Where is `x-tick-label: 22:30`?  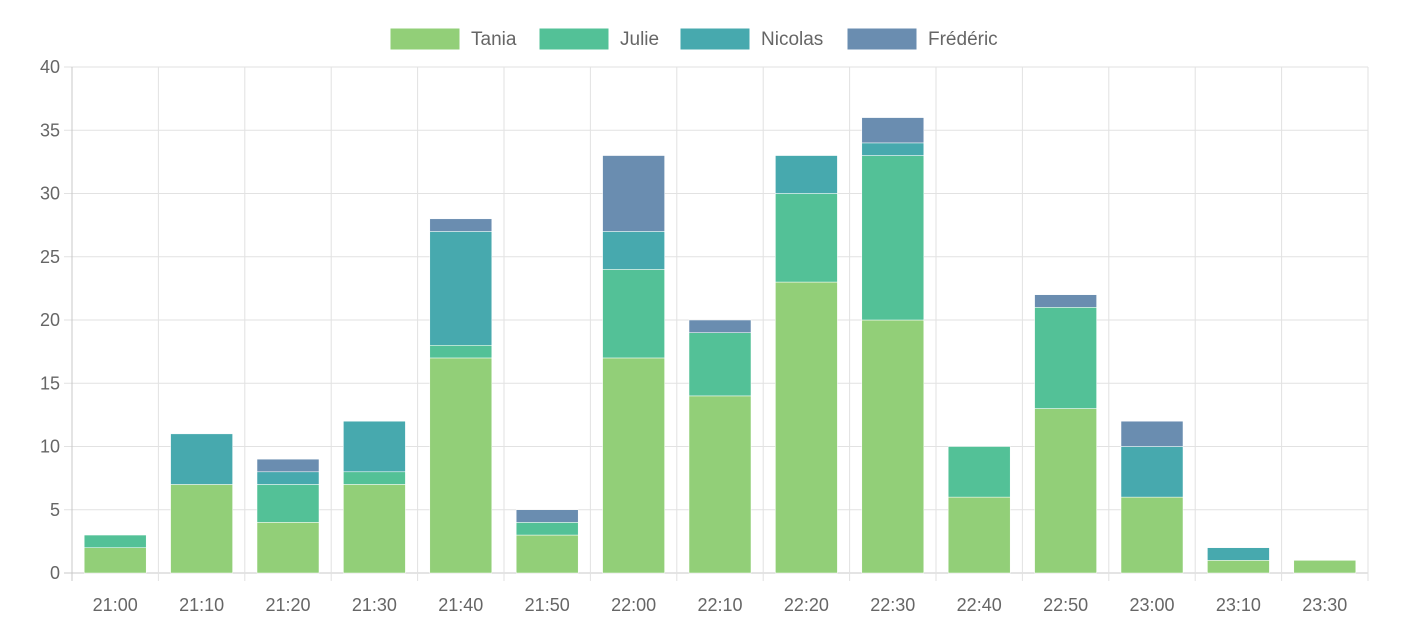
x-tick-label: 22:30 is located at coordinates (892, 605).